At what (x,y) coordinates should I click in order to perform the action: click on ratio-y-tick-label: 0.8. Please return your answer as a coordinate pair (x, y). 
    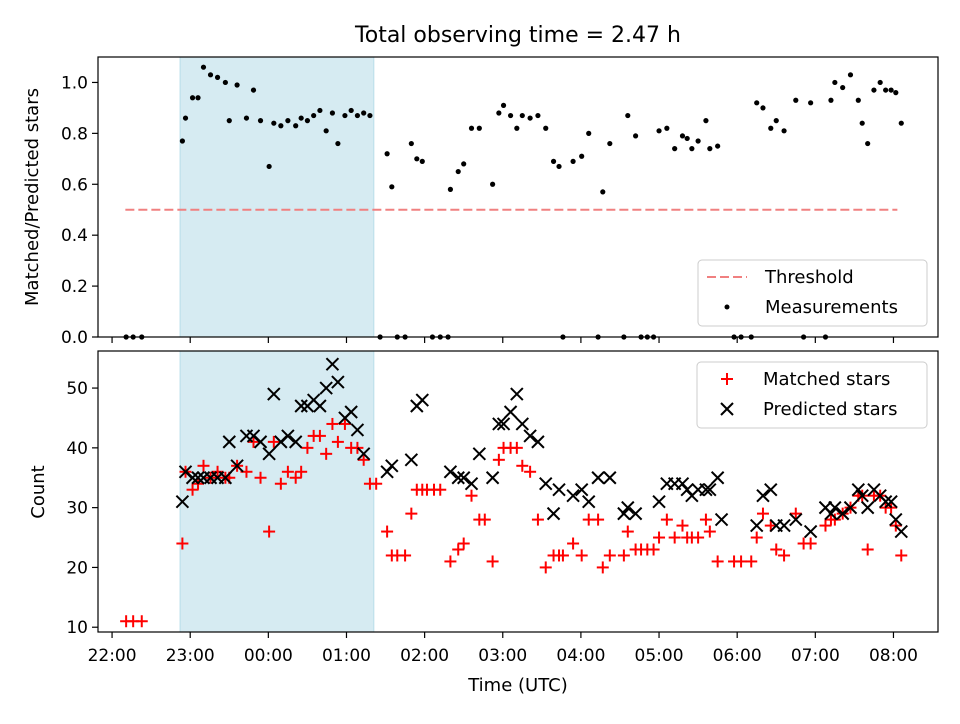
    Looking at the image, I should click on (74, 134).